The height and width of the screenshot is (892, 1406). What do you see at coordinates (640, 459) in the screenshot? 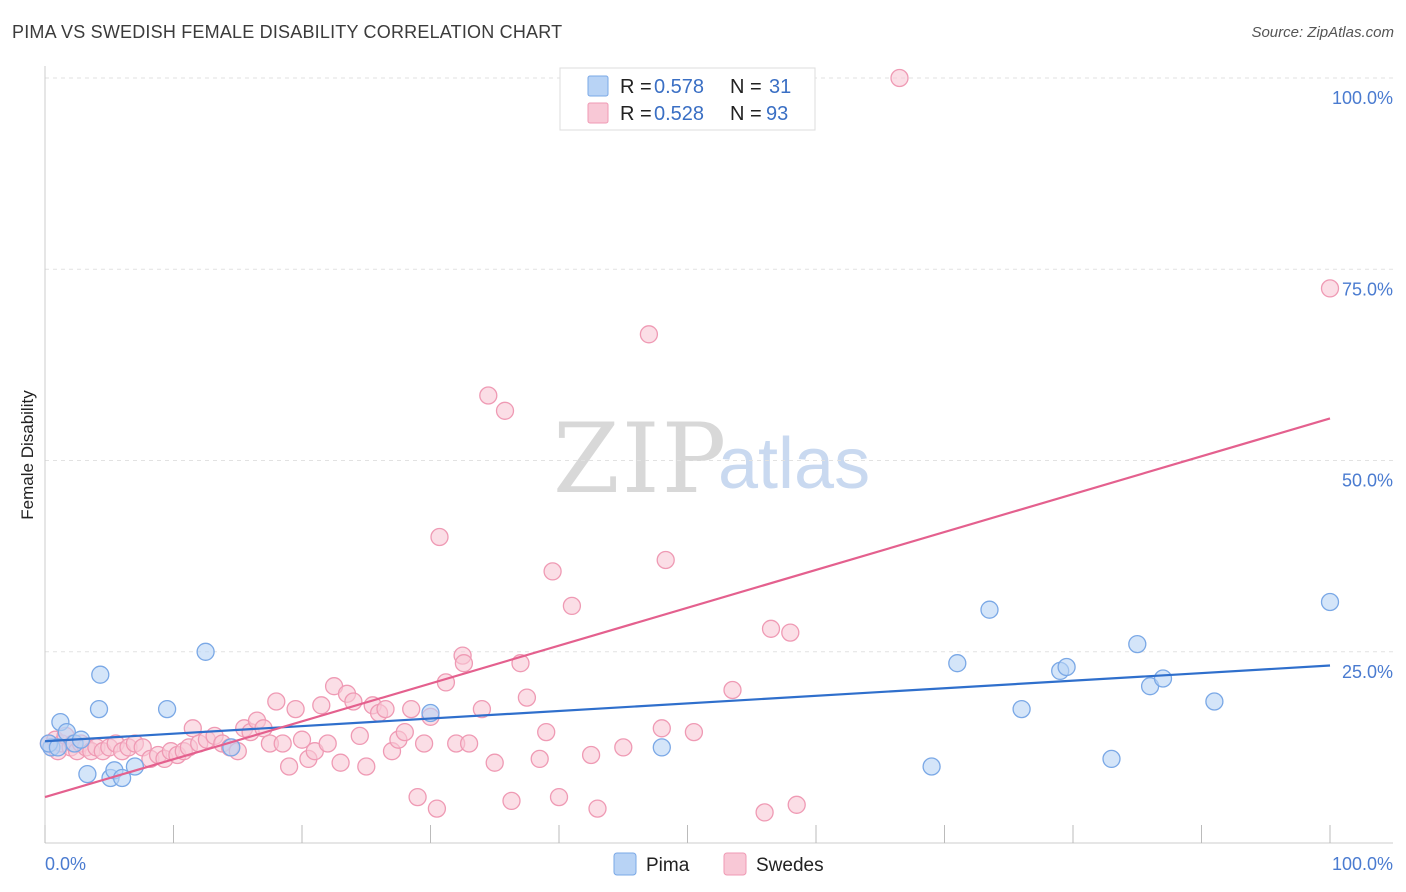
I see `watermark-zip: ZIP` at bounding box center [640, 459].